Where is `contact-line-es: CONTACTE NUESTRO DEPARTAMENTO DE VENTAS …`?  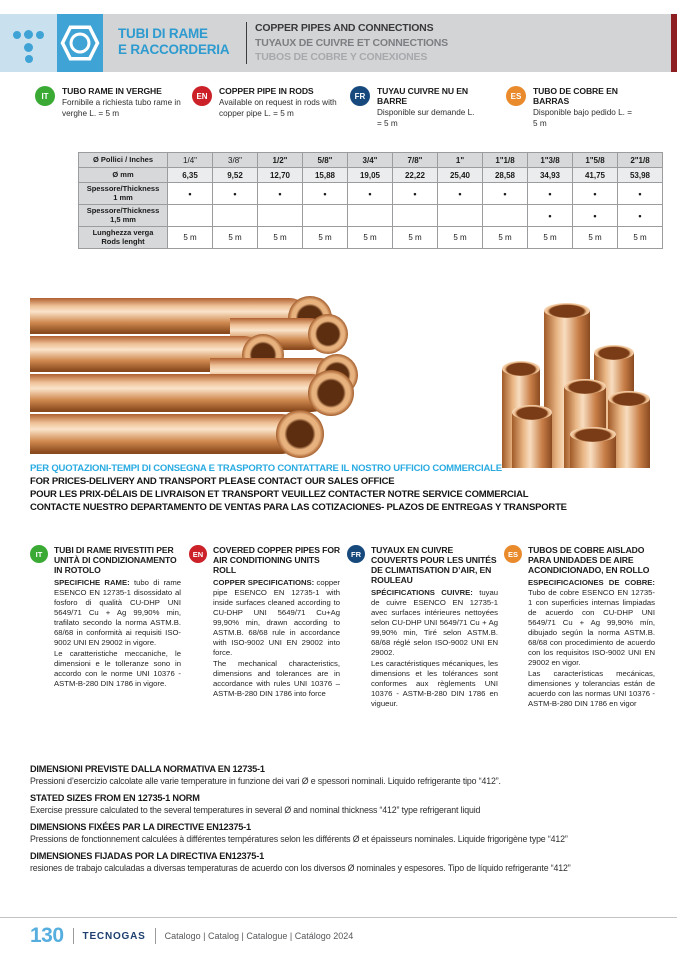 contact-line-es: CONTACTE NUESTRO DEPARTAMENTO DE VENTAS … is located at coordinates (298, 507).